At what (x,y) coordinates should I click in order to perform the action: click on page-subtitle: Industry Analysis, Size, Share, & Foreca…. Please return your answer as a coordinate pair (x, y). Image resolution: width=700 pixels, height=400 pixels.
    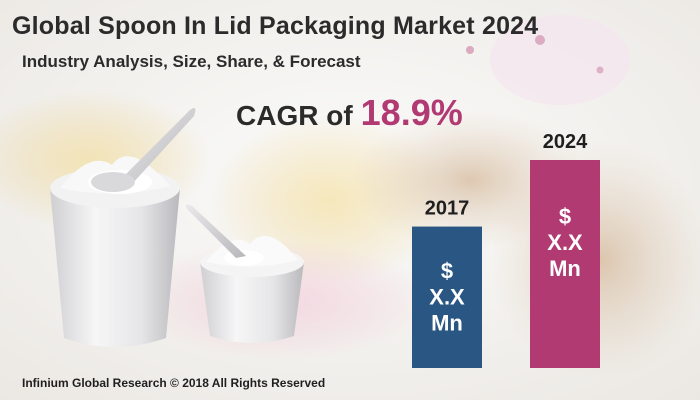
    Looking at the image, I should click on (191, 61).